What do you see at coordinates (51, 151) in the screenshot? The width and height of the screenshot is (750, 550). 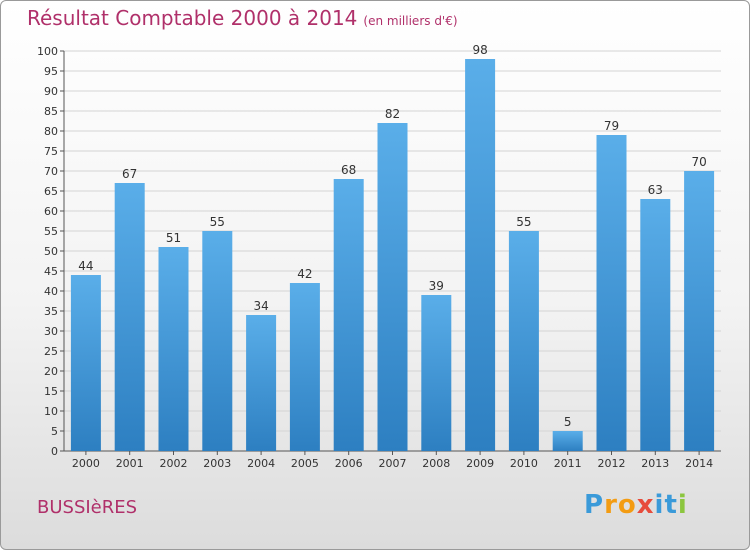 I see `y-tick-label: 75` at bounding box center [51, 151].